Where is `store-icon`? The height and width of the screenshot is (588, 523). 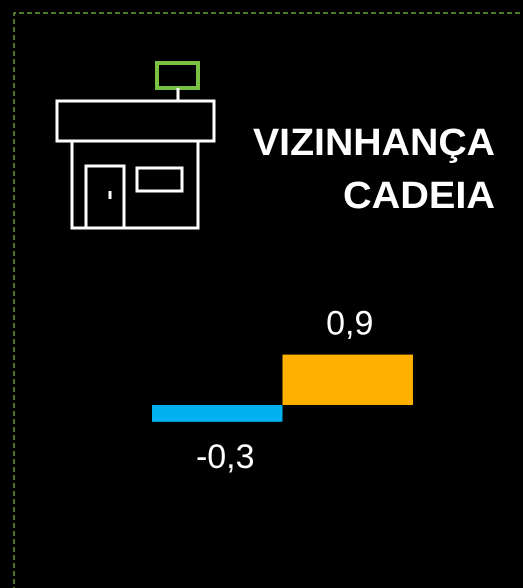 store-icon is located at coordinates (135, 145).